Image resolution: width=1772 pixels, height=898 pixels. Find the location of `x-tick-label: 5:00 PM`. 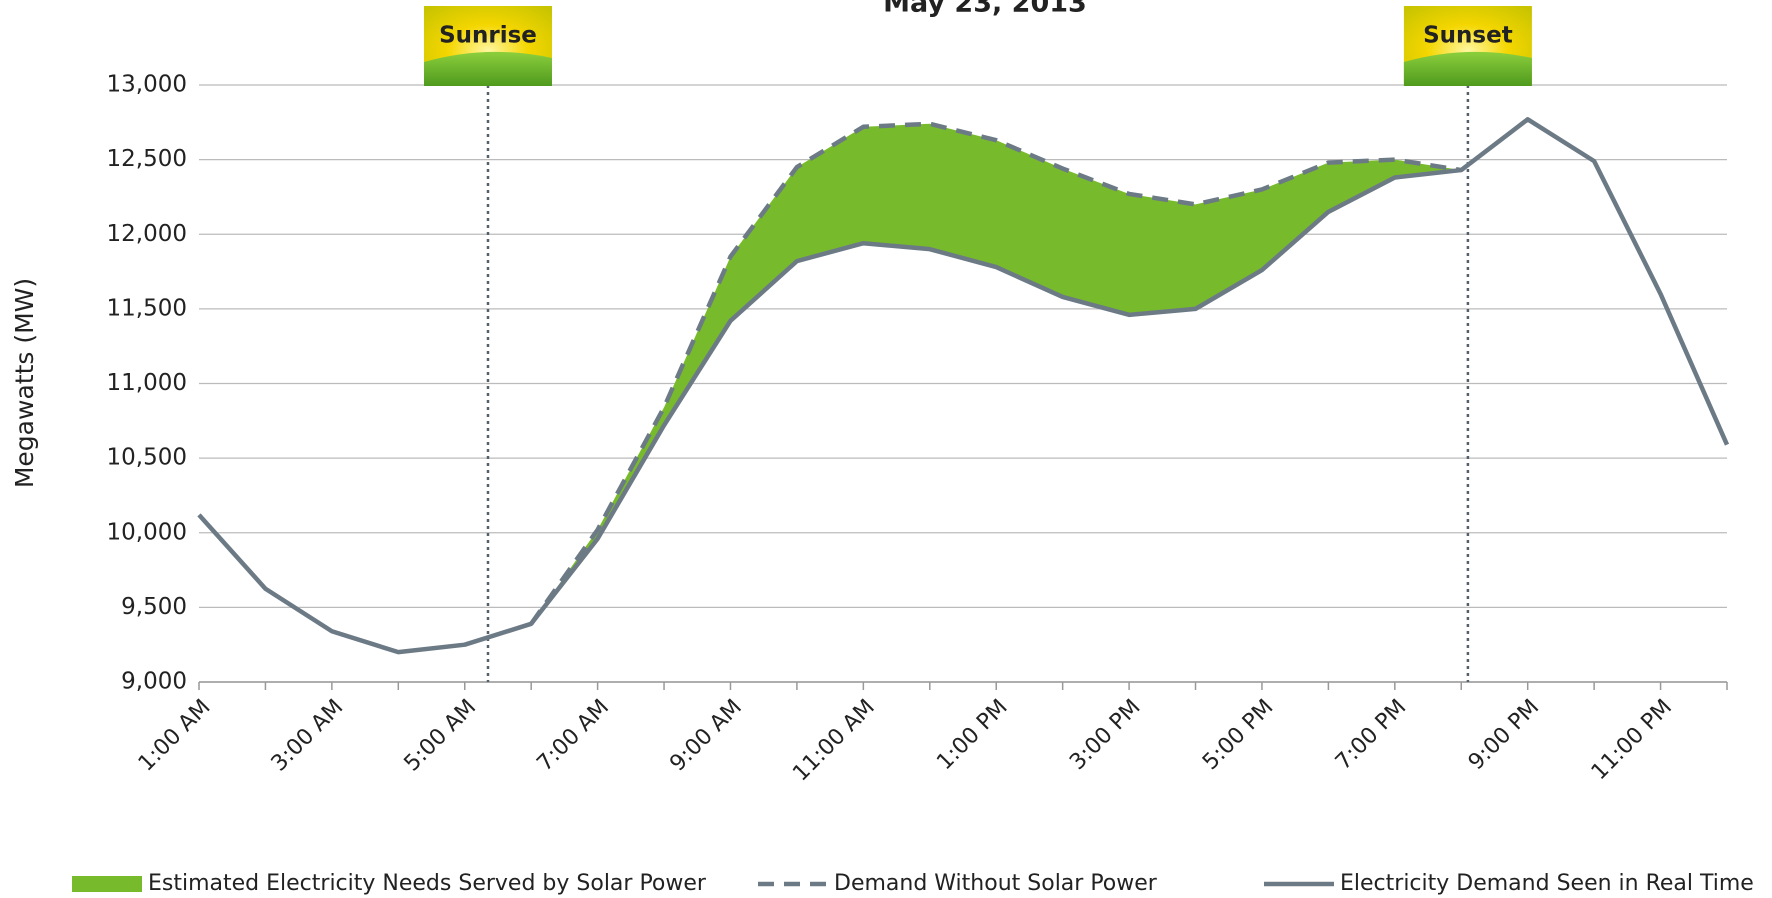

x-tick-label: 5:00 PM is located at coordinates (1238, 735).